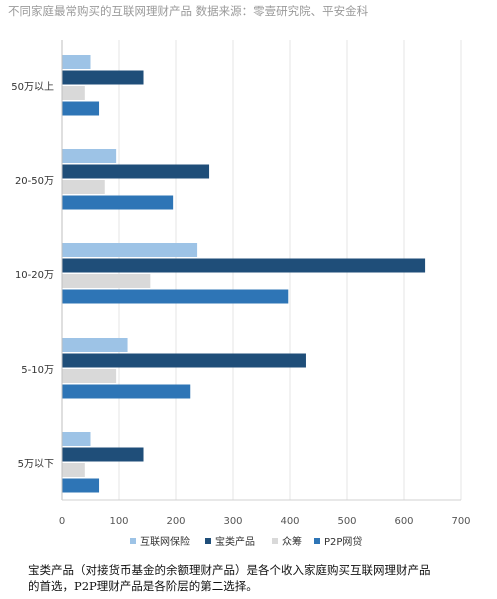  Describe the element at coordinates (460, 521) in the screenshot. I see `x-tick-label: 700` at that location.